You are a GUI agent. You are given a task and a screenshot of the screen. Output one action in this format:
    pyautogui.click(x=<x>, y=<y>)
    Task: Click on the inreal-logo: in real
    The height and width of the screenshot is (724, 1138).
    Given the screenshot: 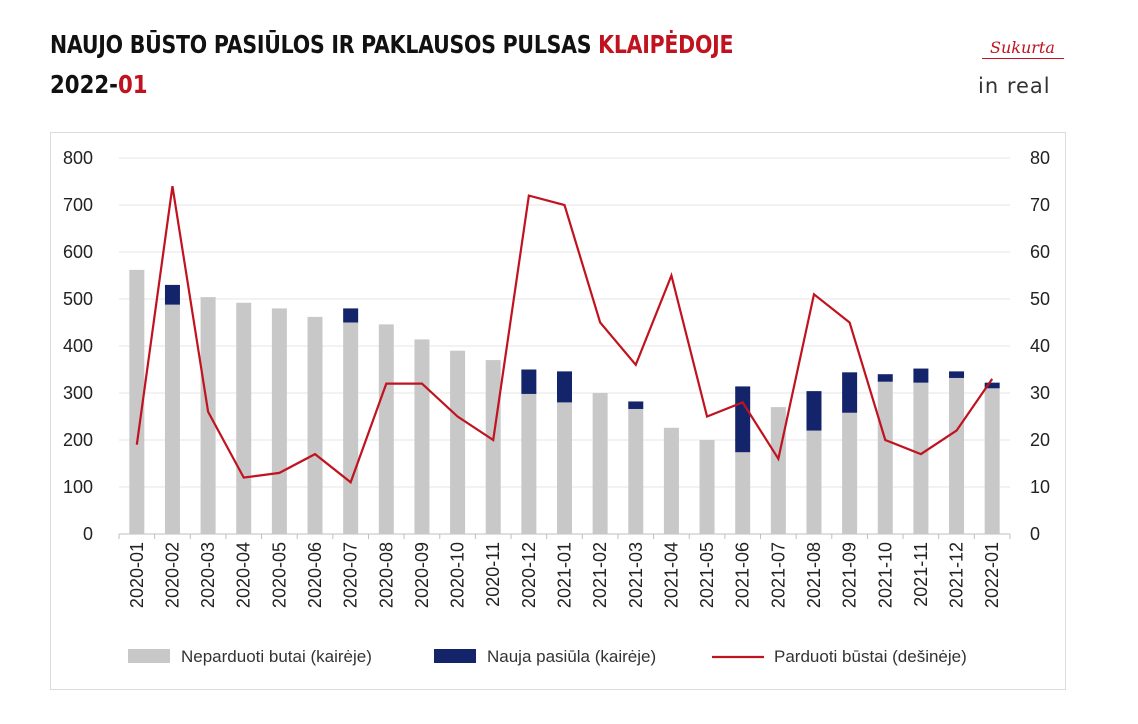 What is the action you would take?
    pyautogui.click(x=1014, y=86)
    